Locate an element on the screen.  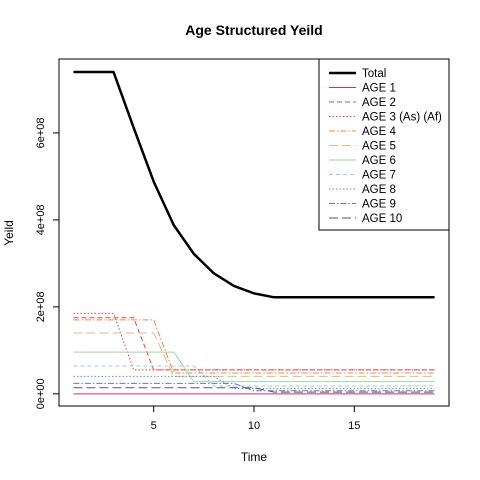
legend-label: AGE 8 is located at coordinates (379, 190).